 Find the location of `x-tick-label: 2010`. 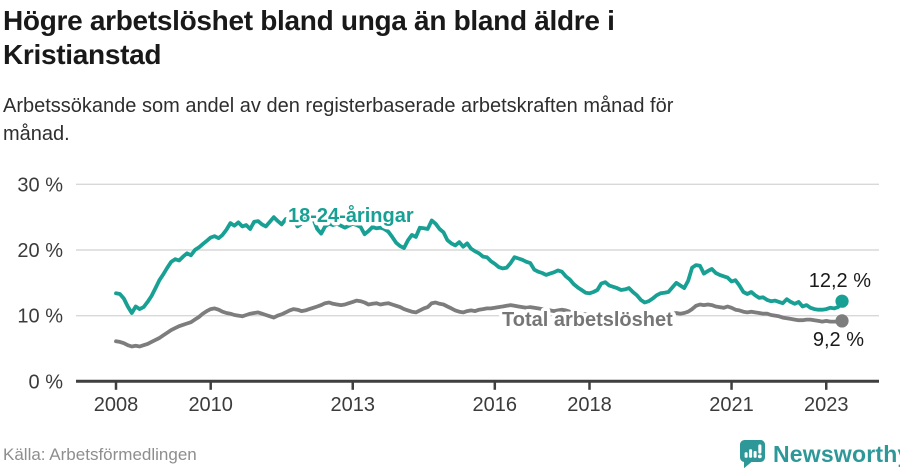

x-tick-label: 2010 is located at coordinates (210, 405).